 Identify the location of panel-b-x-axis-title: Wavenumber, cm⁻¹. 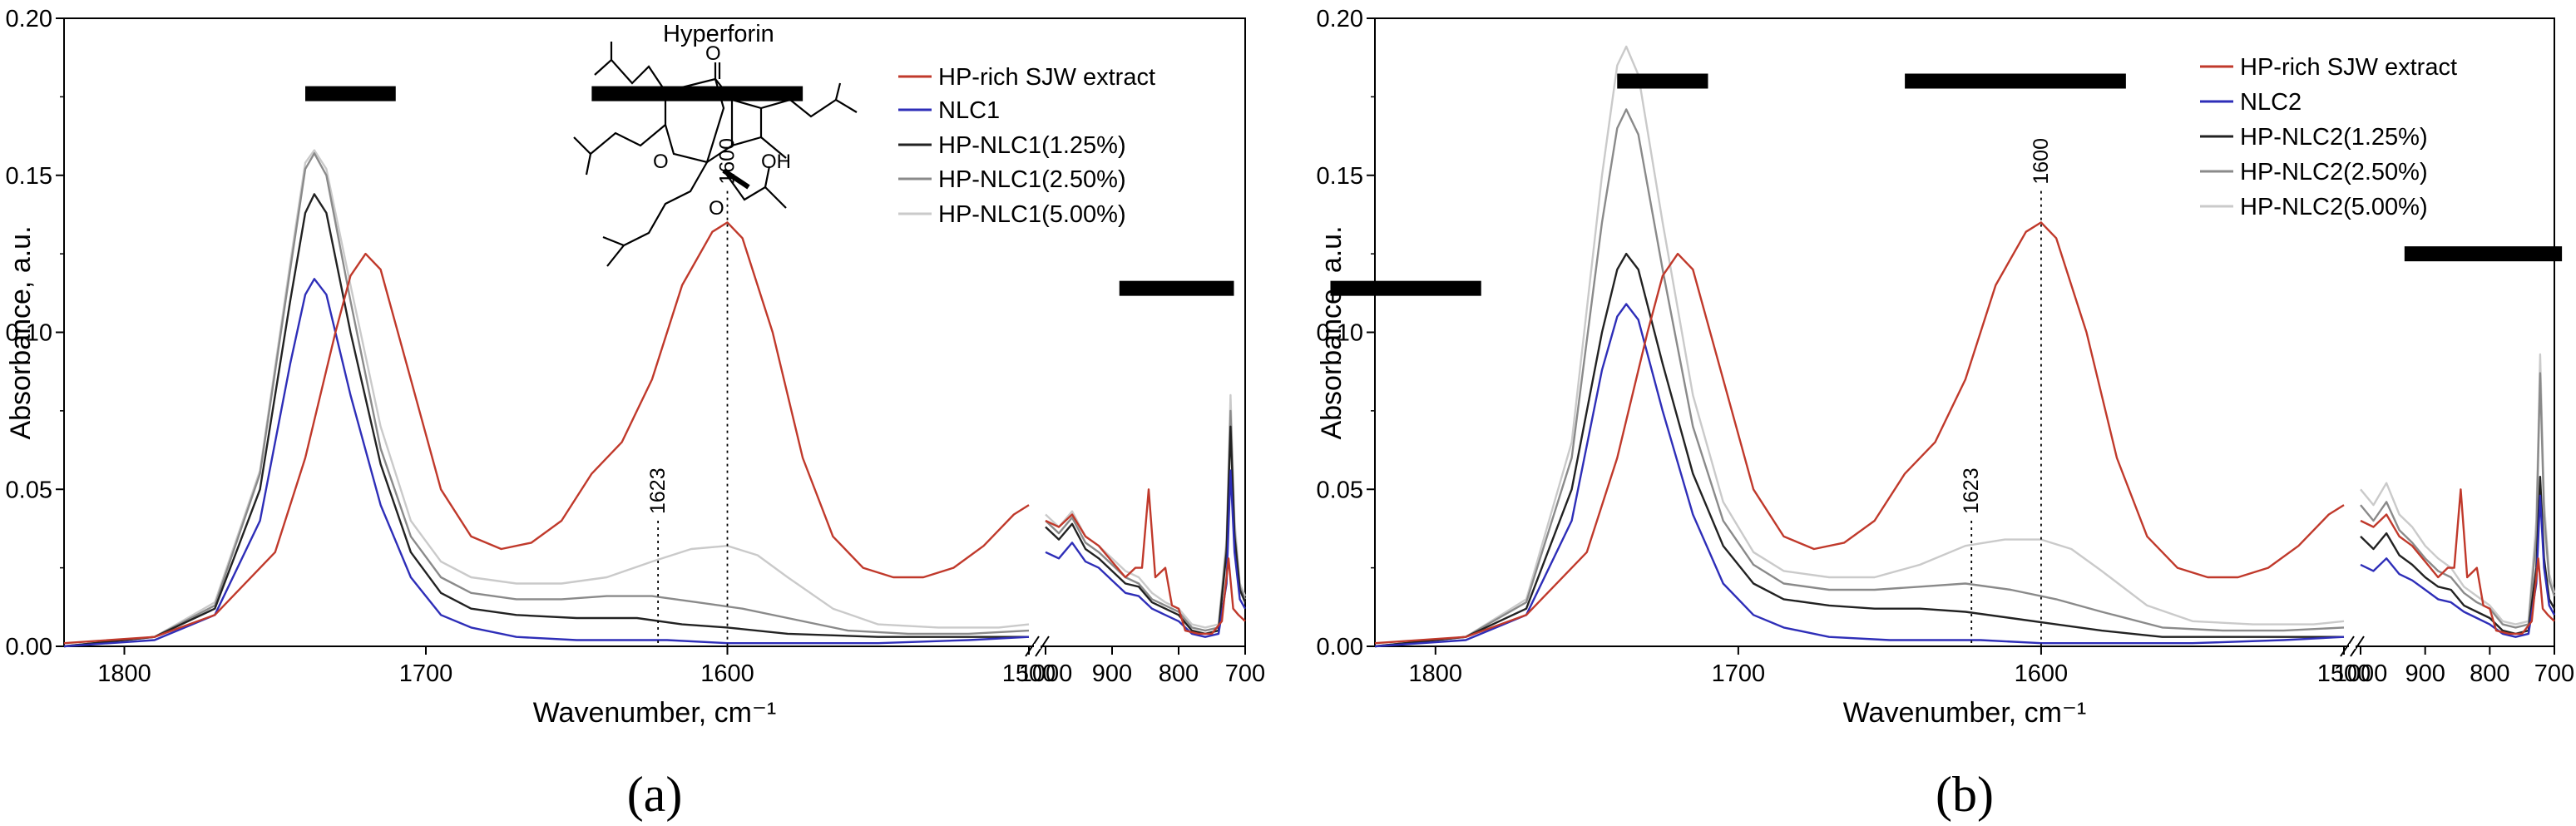
(1965, 713).